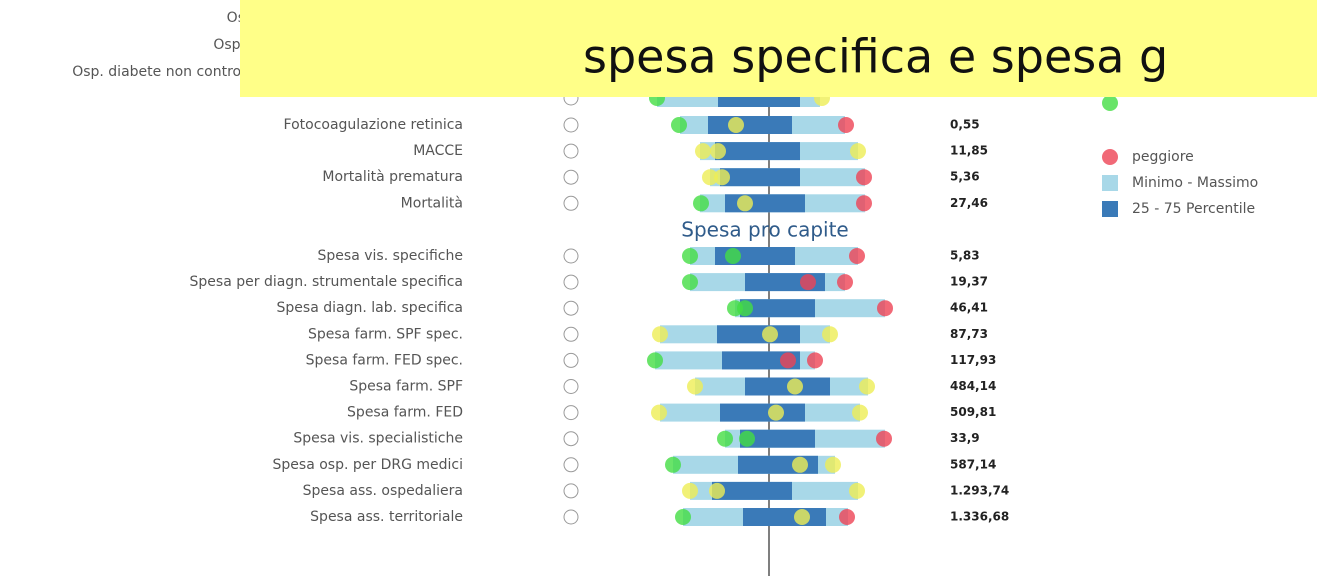 The image size is (1317, 576). Describe the element at coordinates (368, 465) in the screenshot. I see `row-label: Spesa osp. per DRG medici` at that location.